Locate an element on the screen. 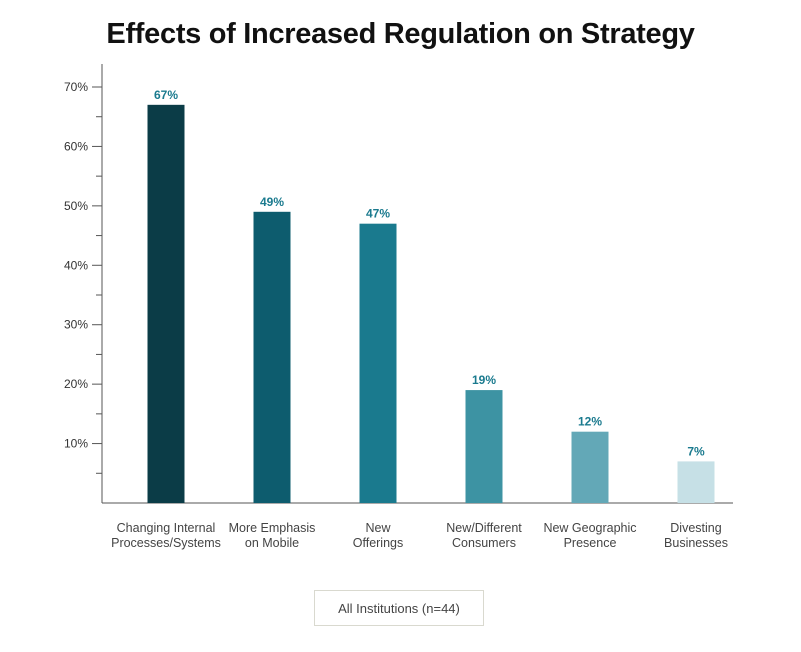 The width and height of the screenshot is (801, 652). bar-value-label: 12% is located at coordinates (590, 422).